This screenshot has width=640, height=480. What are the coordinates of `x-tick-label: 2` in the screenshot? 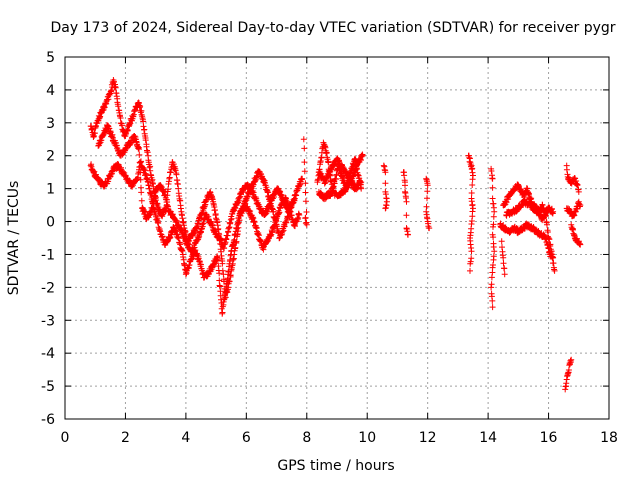 It's located at (125, 438).